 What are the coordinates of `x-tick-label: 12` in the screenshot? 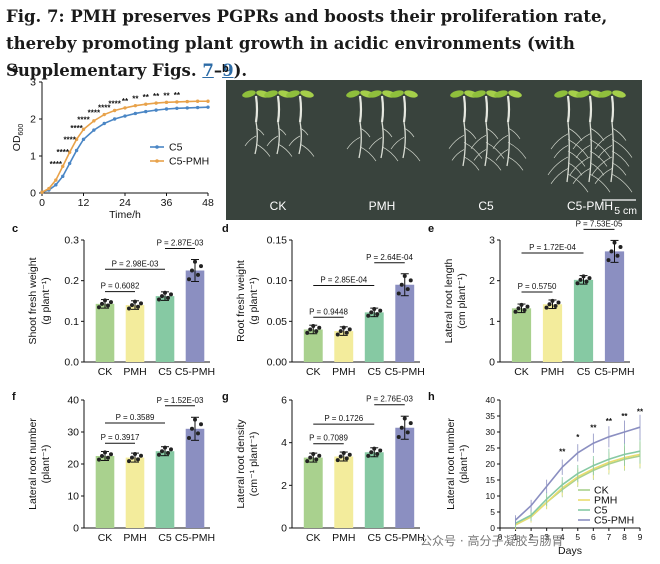 It's located at (84, 203).